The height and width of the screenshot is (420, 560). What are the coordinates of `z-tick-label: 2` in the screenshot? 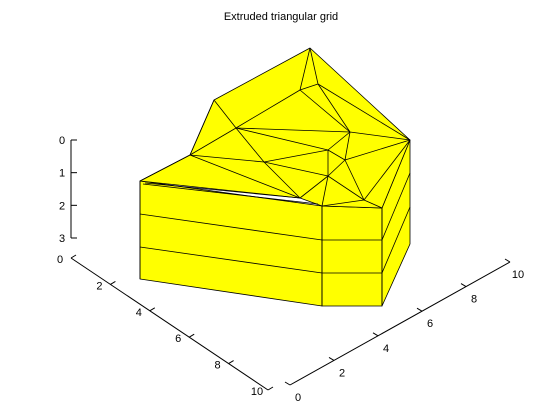 It's located at (62, 206).